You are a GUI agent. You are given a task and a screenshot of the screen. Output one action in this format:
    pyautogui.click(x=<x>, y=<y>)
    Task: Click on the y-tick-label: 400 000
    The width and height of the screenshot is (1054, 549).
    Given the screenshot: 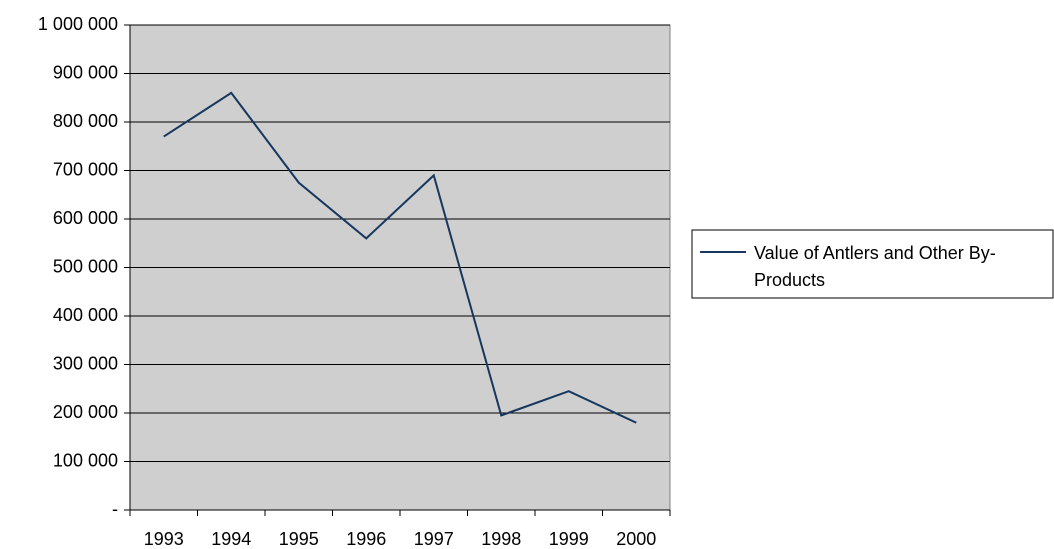 What is the action you would take?
    pyautogui.click(x=85, y=315)
    